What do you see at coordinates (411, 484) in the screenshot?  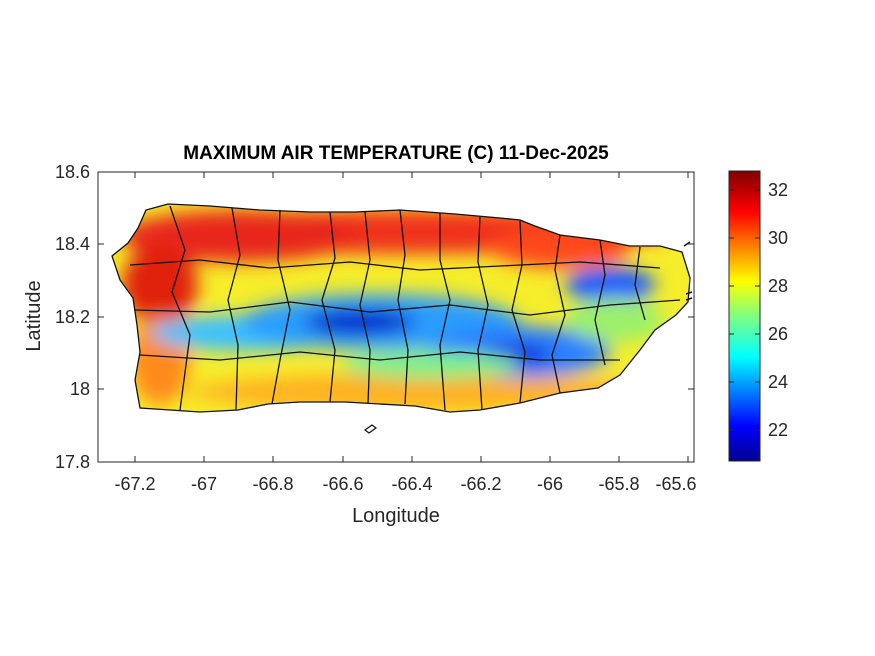 I see `x-tick-label: -66.4` at bounding box center [411, 484].